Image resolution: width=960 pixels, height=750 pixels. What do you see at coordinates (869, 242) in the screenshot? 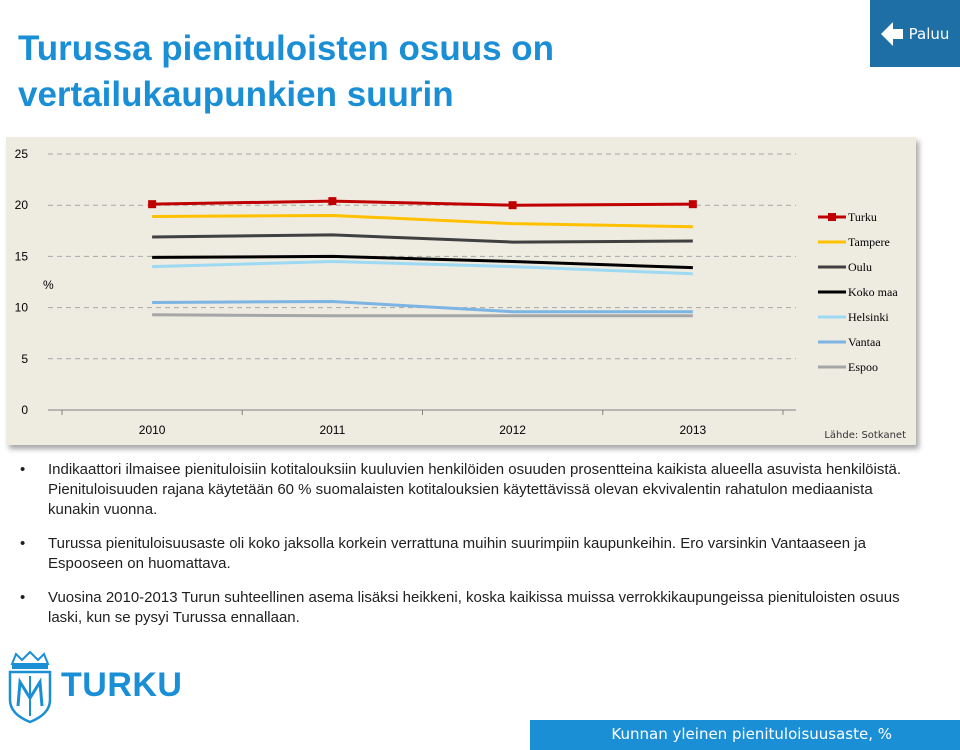
I see `legend-label: Tampere` at bounding box center [869, 242].